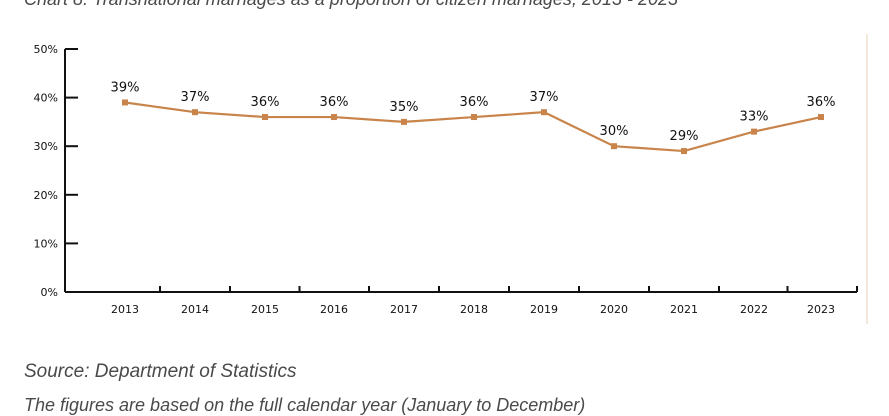 This screenshot has height=416, width=889. I want to click on x-tick-label-2020: 2020, so click(614, 309).